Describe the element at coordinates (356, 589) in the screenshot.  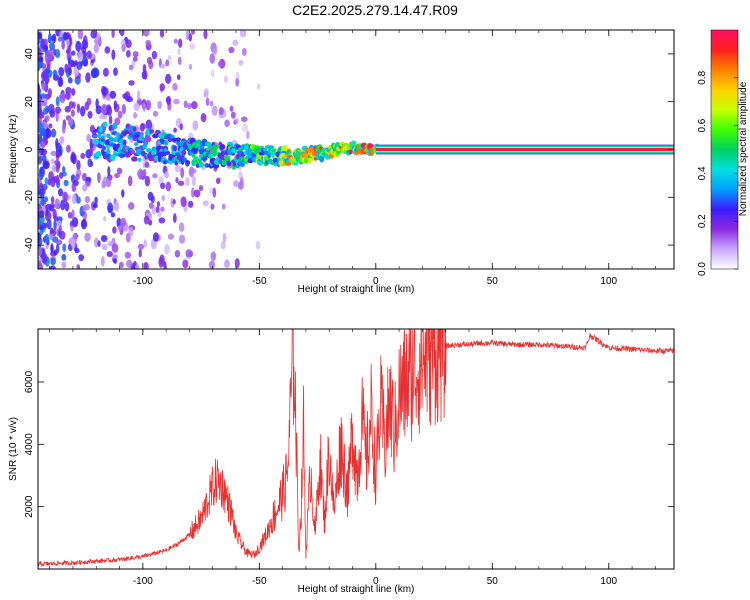
I see `snr-x-axis-label: Height of straight line (km)` at that location.